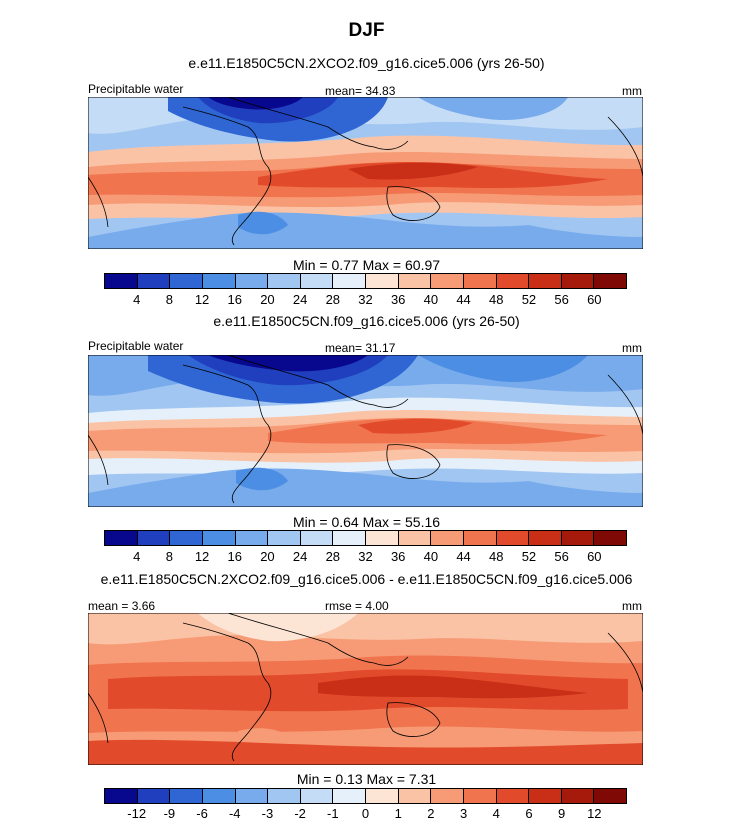  What do you see at coordinates (632, 606) in the screenshot?
I see `panel3-units-label: mm` at bounding box center [632, 606].